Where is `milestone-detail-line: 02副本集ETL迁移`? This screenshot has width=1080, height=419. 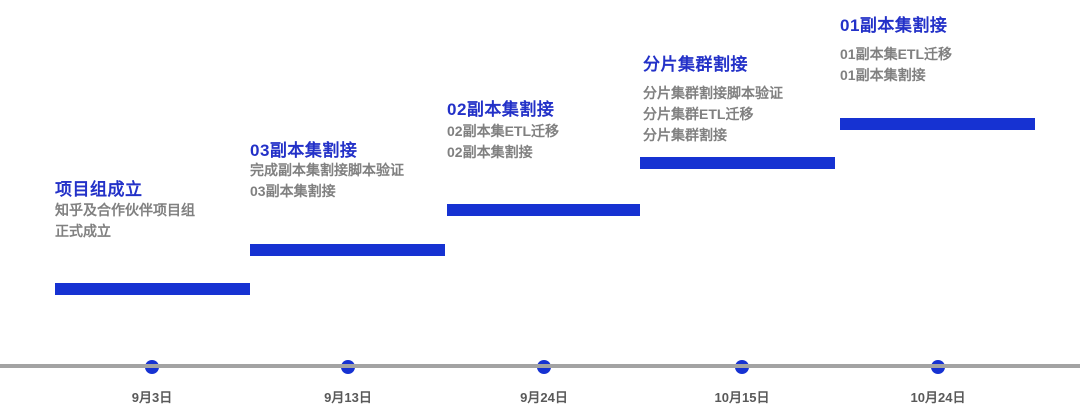
milestone-detail-line: 02副本集ETL迁移 is located at coordinates (503, 131).